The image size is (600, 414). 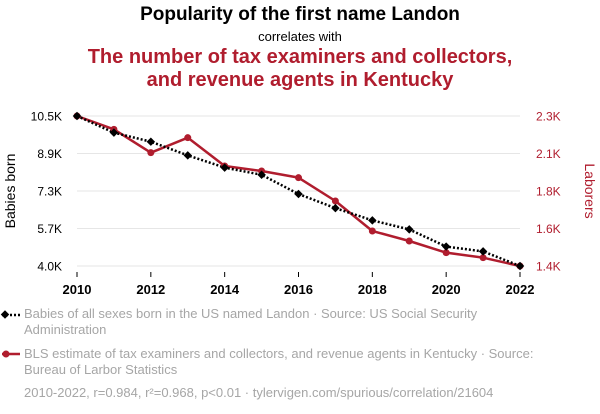 What do you see at coordinates (298, 289) in the screenshot?
I see `x-tick-label: 2016` at bounding box center [298, 289].